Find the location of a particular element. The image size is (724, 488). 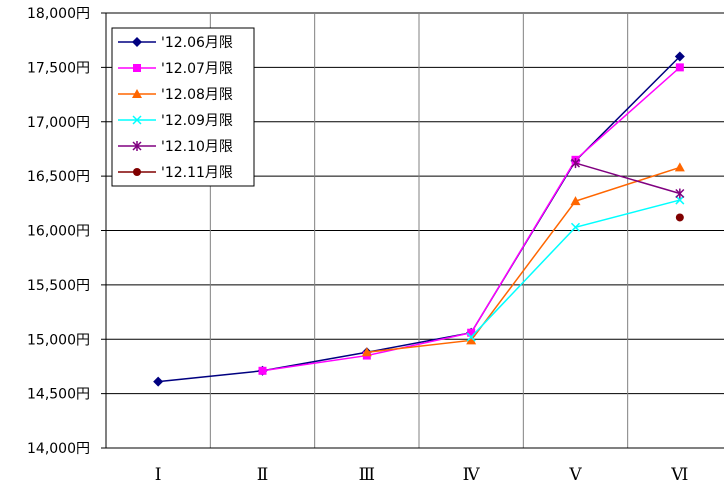

legend-item: '12.09月限 is located at coordinates (175, 121).